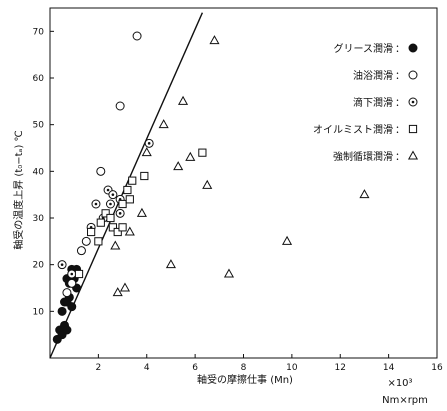 The image size is (447, 411). Describe the element at coordinates (413, 48) in the screenshot. I see `legend-marker-filled-circle` at that location.